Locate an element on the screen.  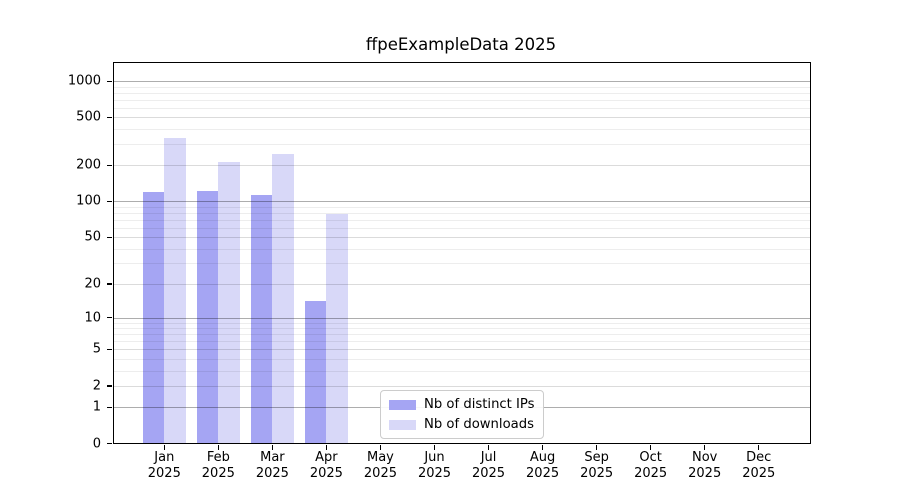
x-tick-label-nov: Nov 2025 is located at coordinates (705, 466).